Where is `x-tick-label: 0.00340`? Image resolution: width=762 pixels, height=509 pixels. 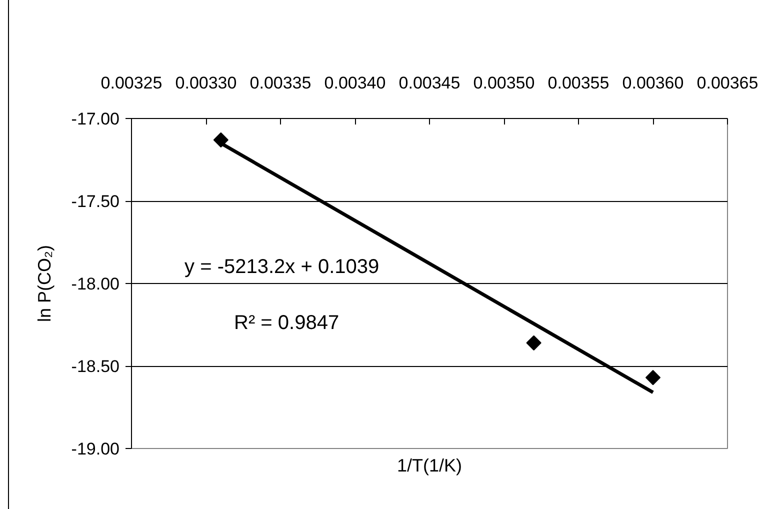 x-tick-label: 0.00340 is located at coordinates (355, 83).